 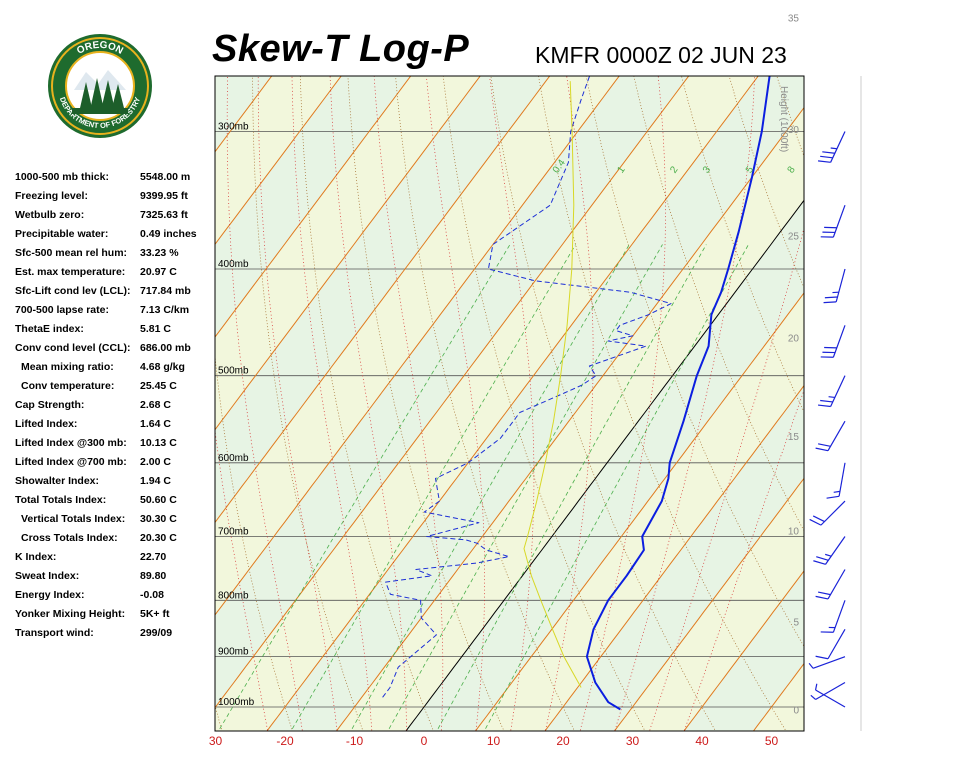 I want to click on pressure-label: 800mb, so click(x=233, y=595).